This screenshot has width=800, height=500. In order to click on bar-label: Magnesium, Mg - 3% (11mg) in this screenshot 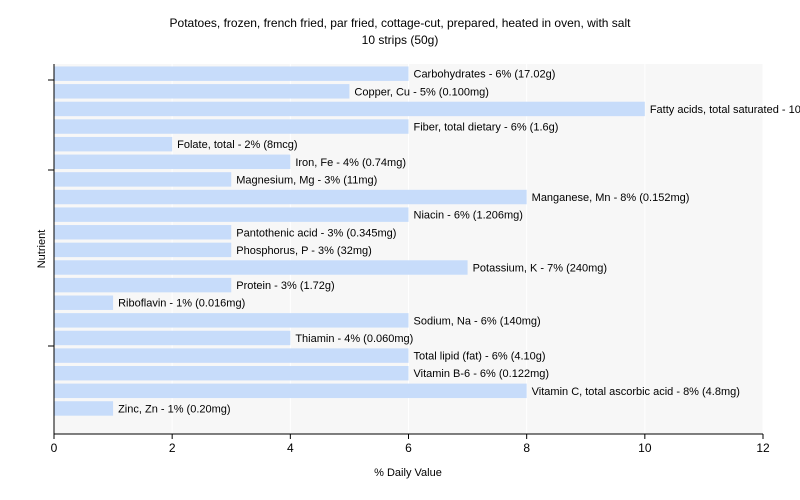, I will do `click(306, 180)`.